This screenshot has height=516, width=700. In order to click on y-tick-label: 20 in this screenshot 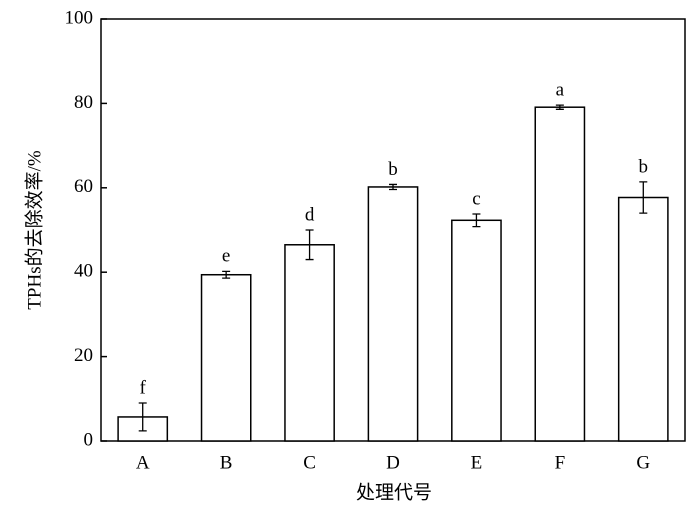, I will do `click(83, 355)`.